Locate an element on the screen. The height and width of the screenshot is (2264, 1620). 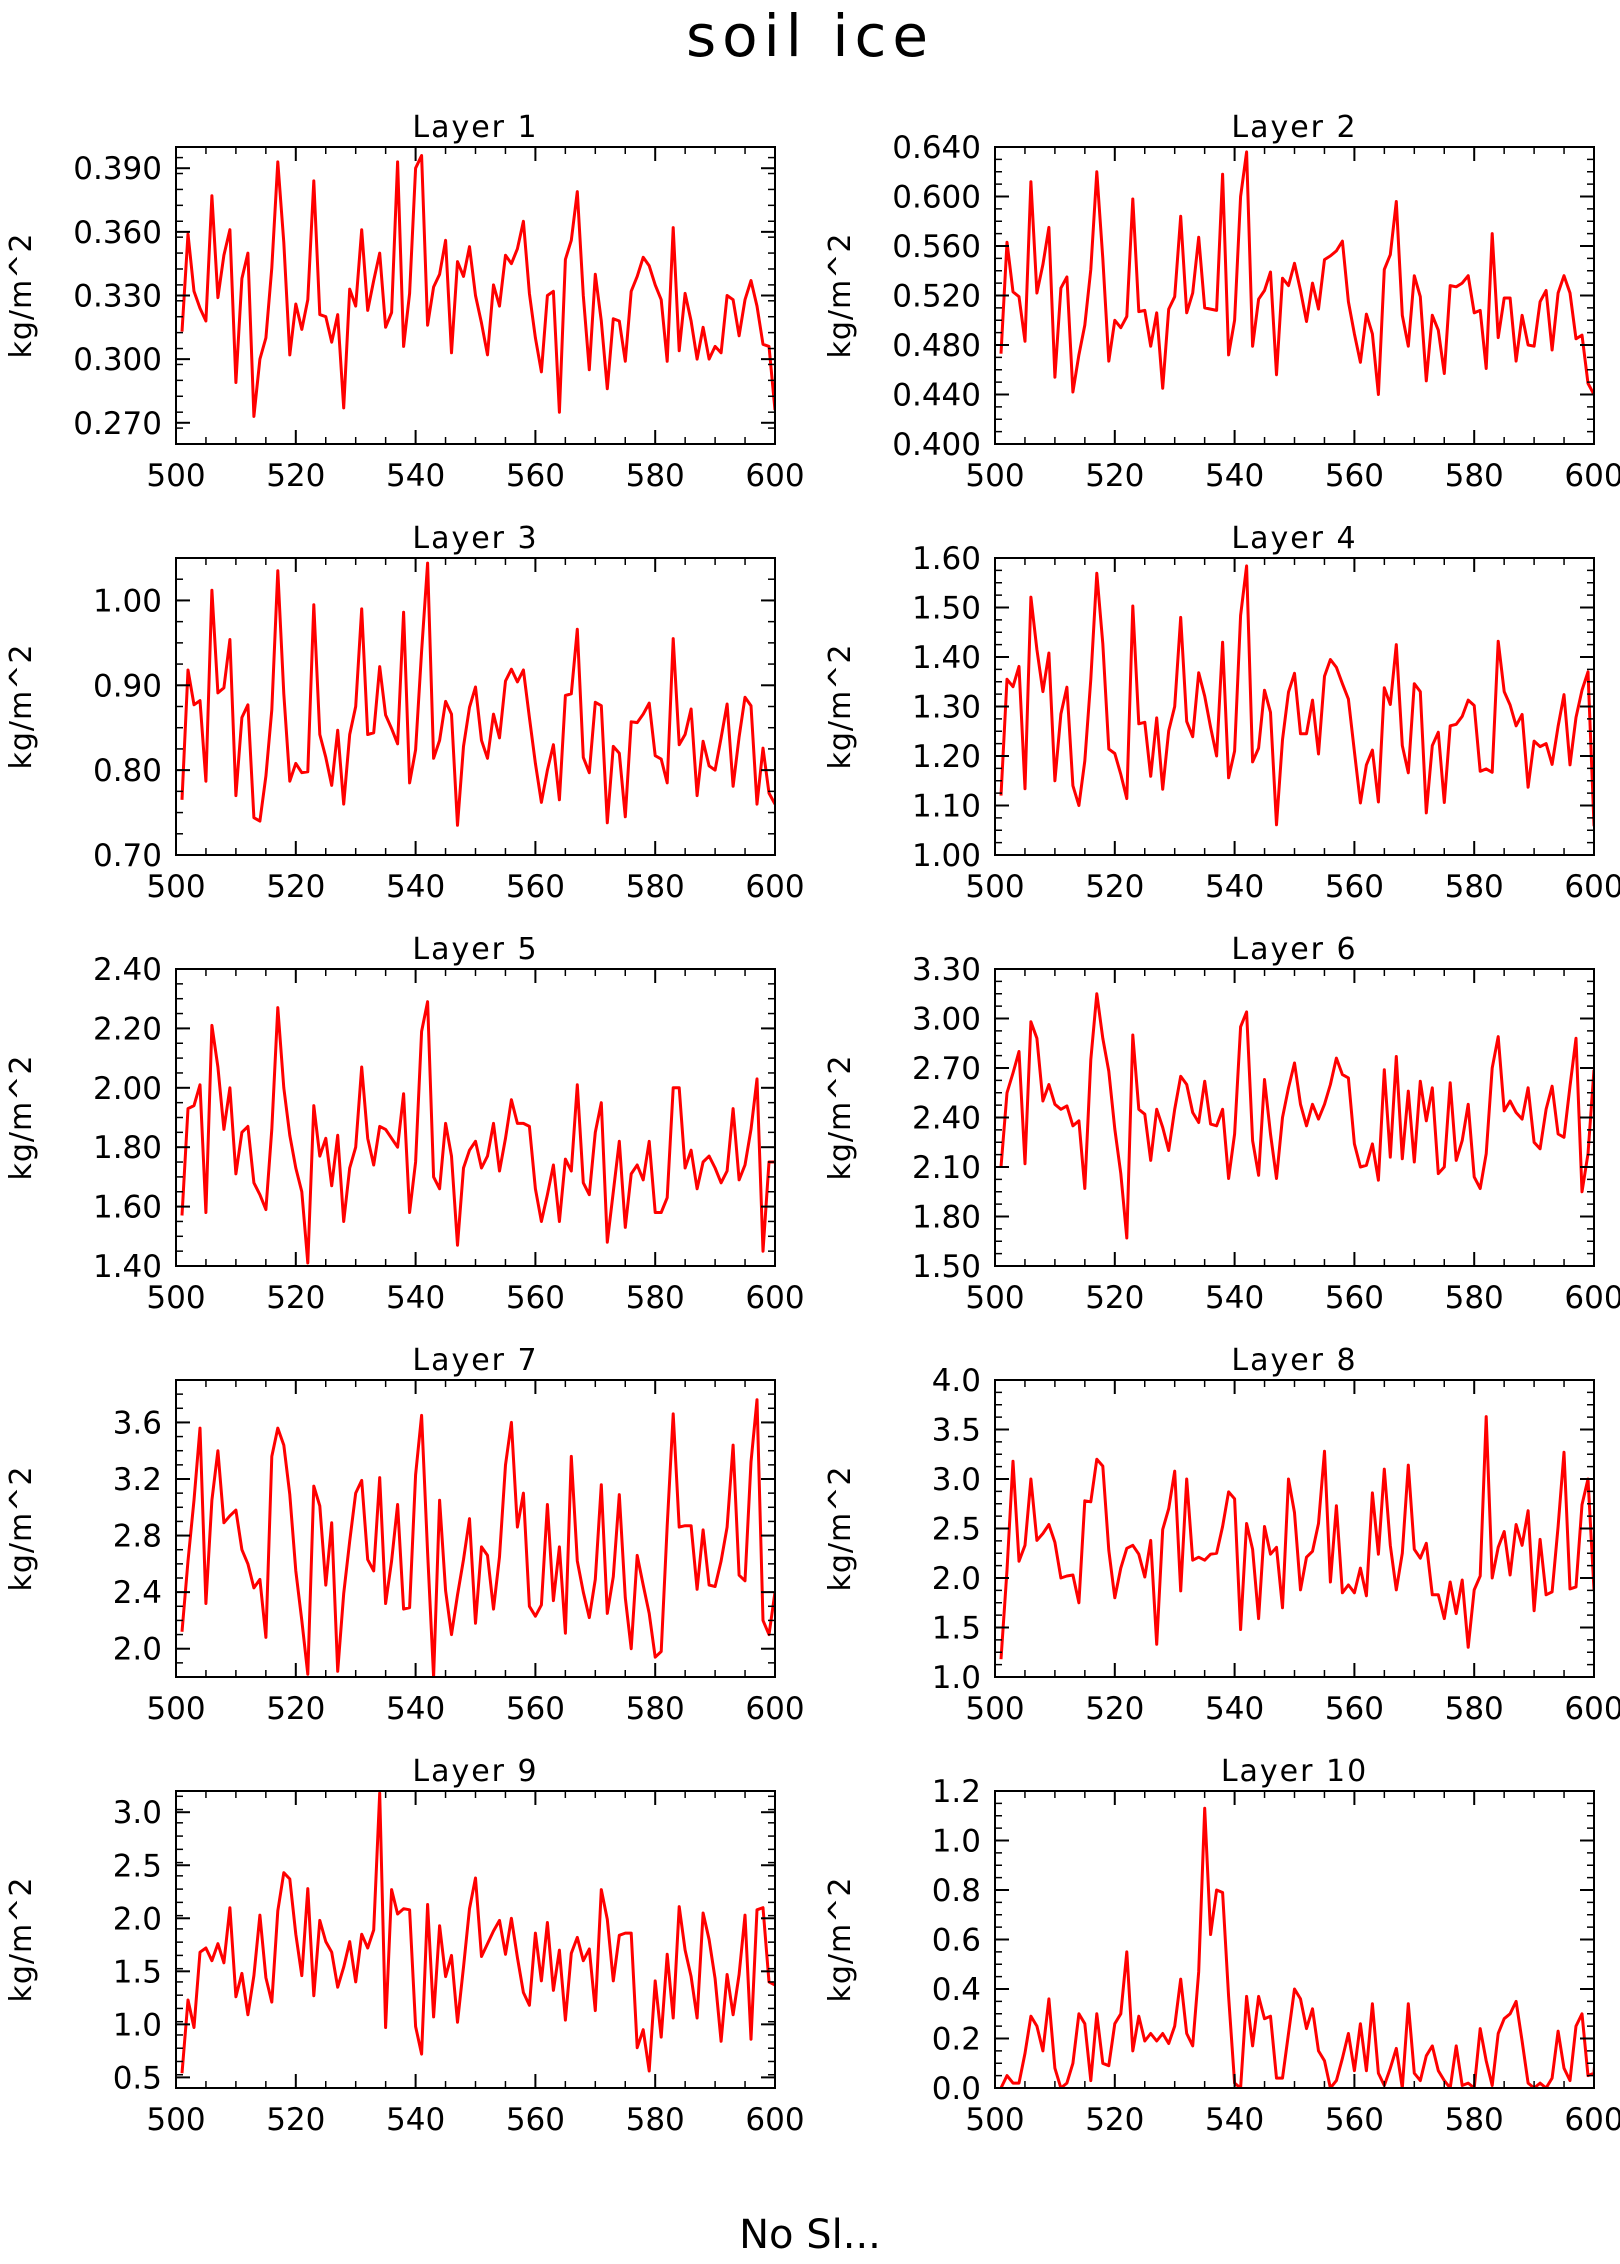
y-tick-label: 1.10 is located at coordinates (946, 807).